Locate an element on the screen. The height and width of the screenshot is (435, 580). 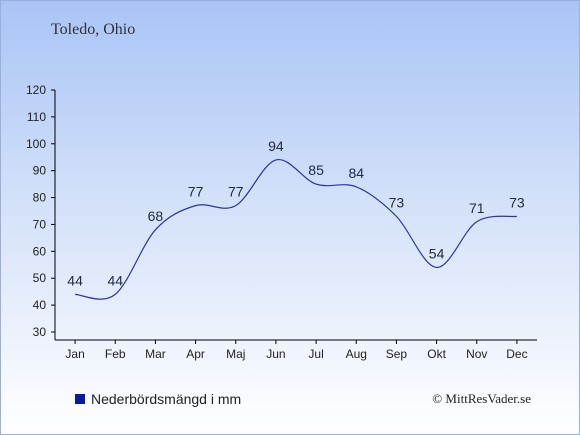
y-tick-label: 110 is located at coordinates (36, 117).